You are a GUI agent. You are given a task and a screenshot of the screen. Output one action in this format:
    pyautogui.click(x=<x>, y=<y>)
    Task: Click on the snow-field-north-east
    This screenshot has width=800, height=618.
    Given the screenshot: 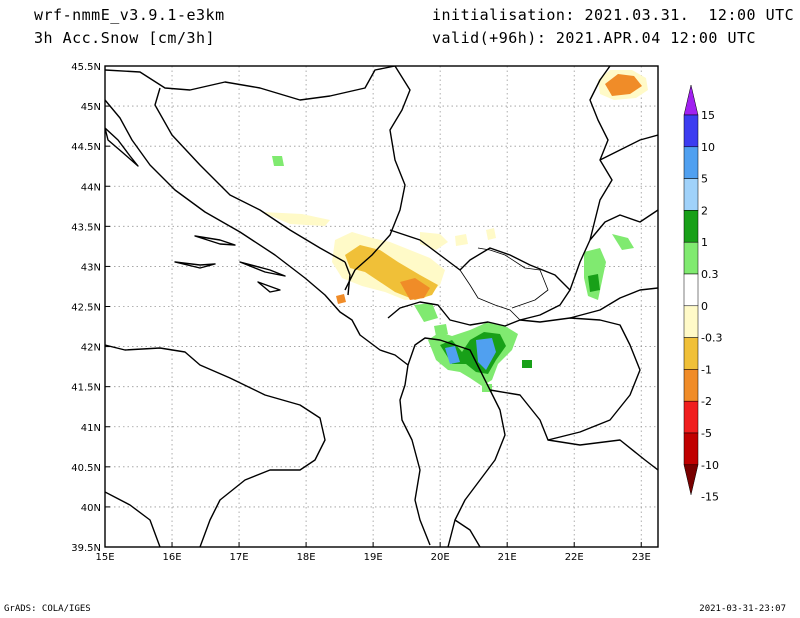 What is the action you would take?
    pyautogui.click(x=623, y=85)
    